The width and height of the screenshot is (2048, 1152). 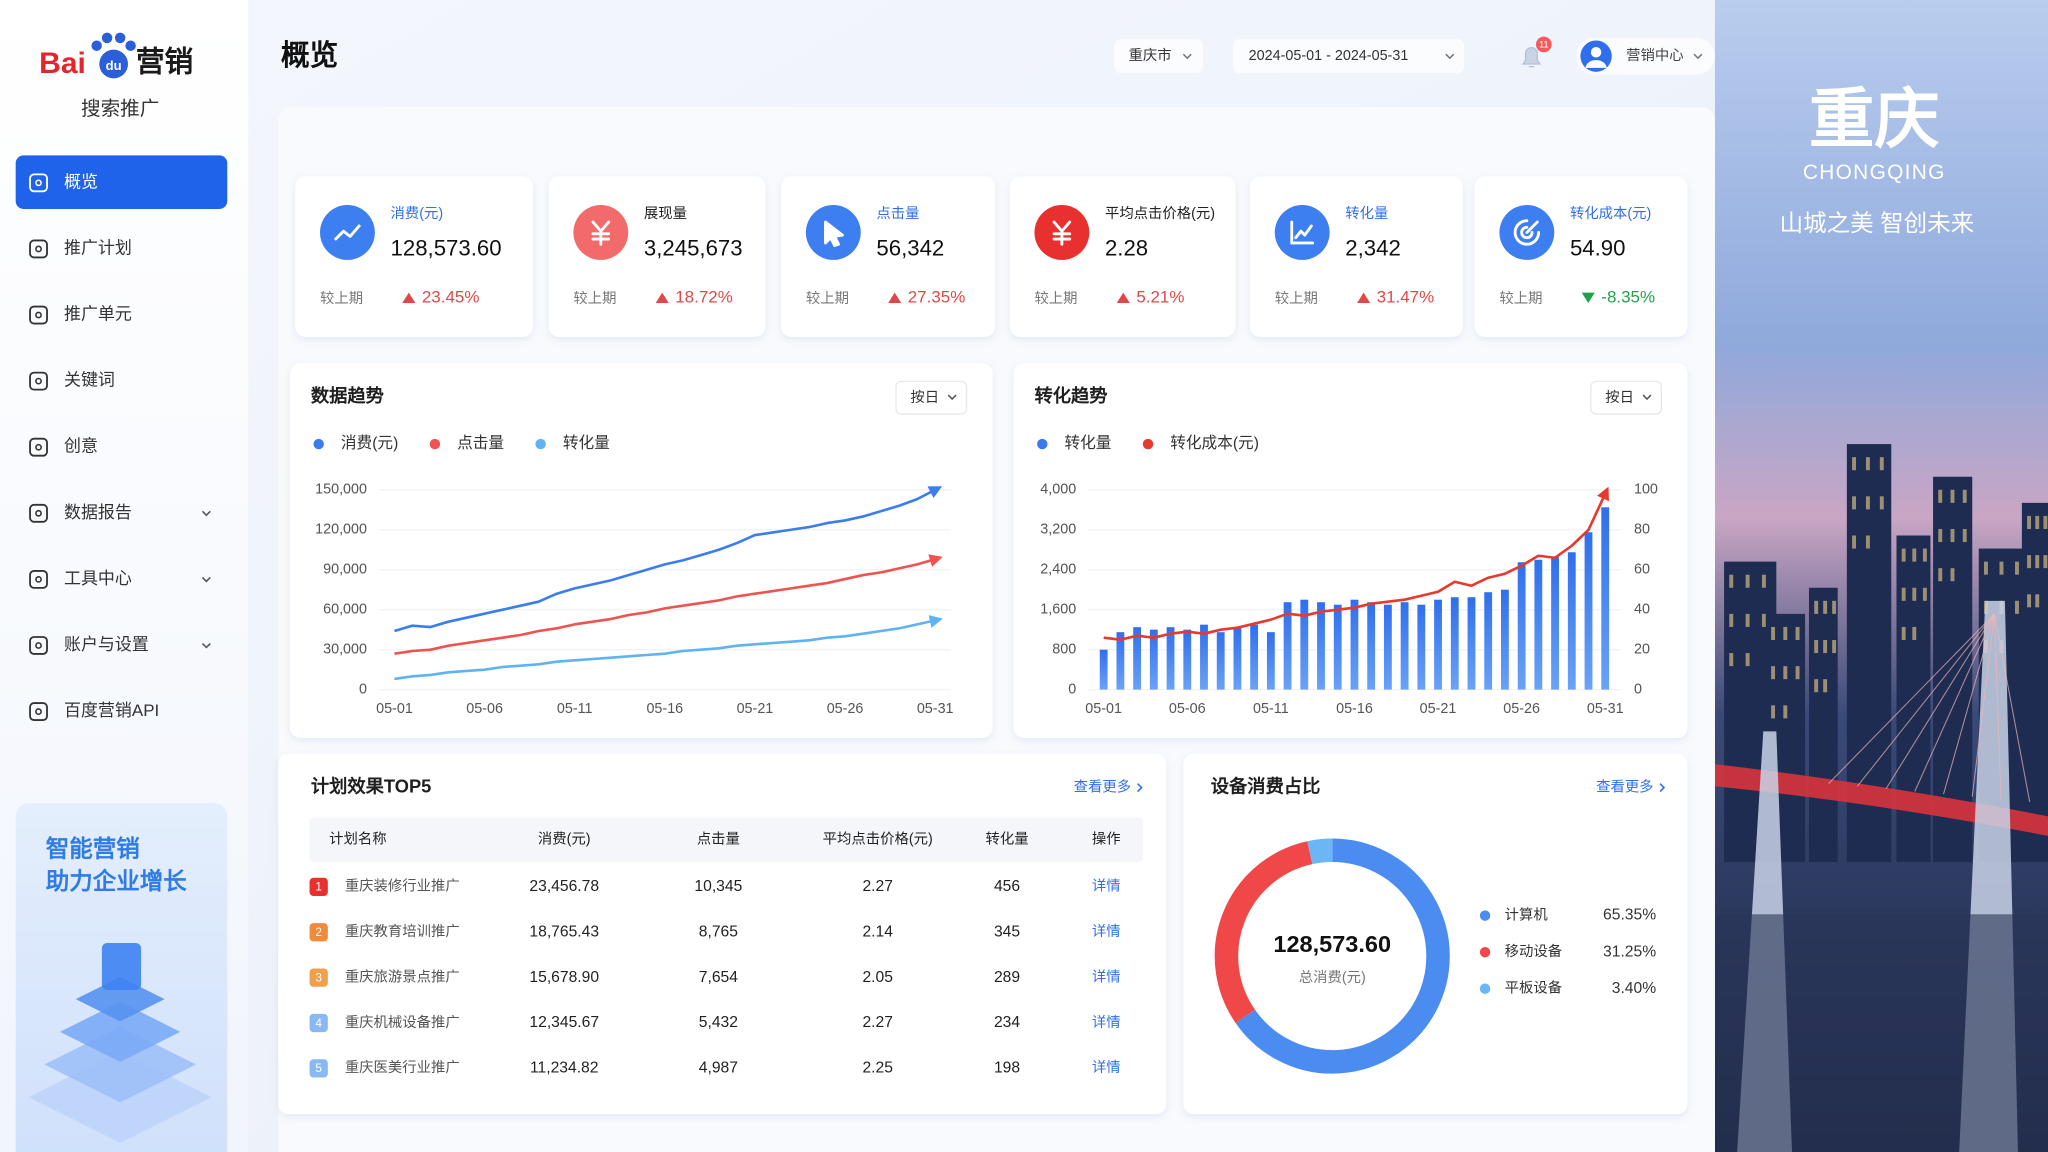 What do you see at coordinates (98, 247) in the screenshot?
I see `menu-item: 推广计划` at bounding box center [98, 247].